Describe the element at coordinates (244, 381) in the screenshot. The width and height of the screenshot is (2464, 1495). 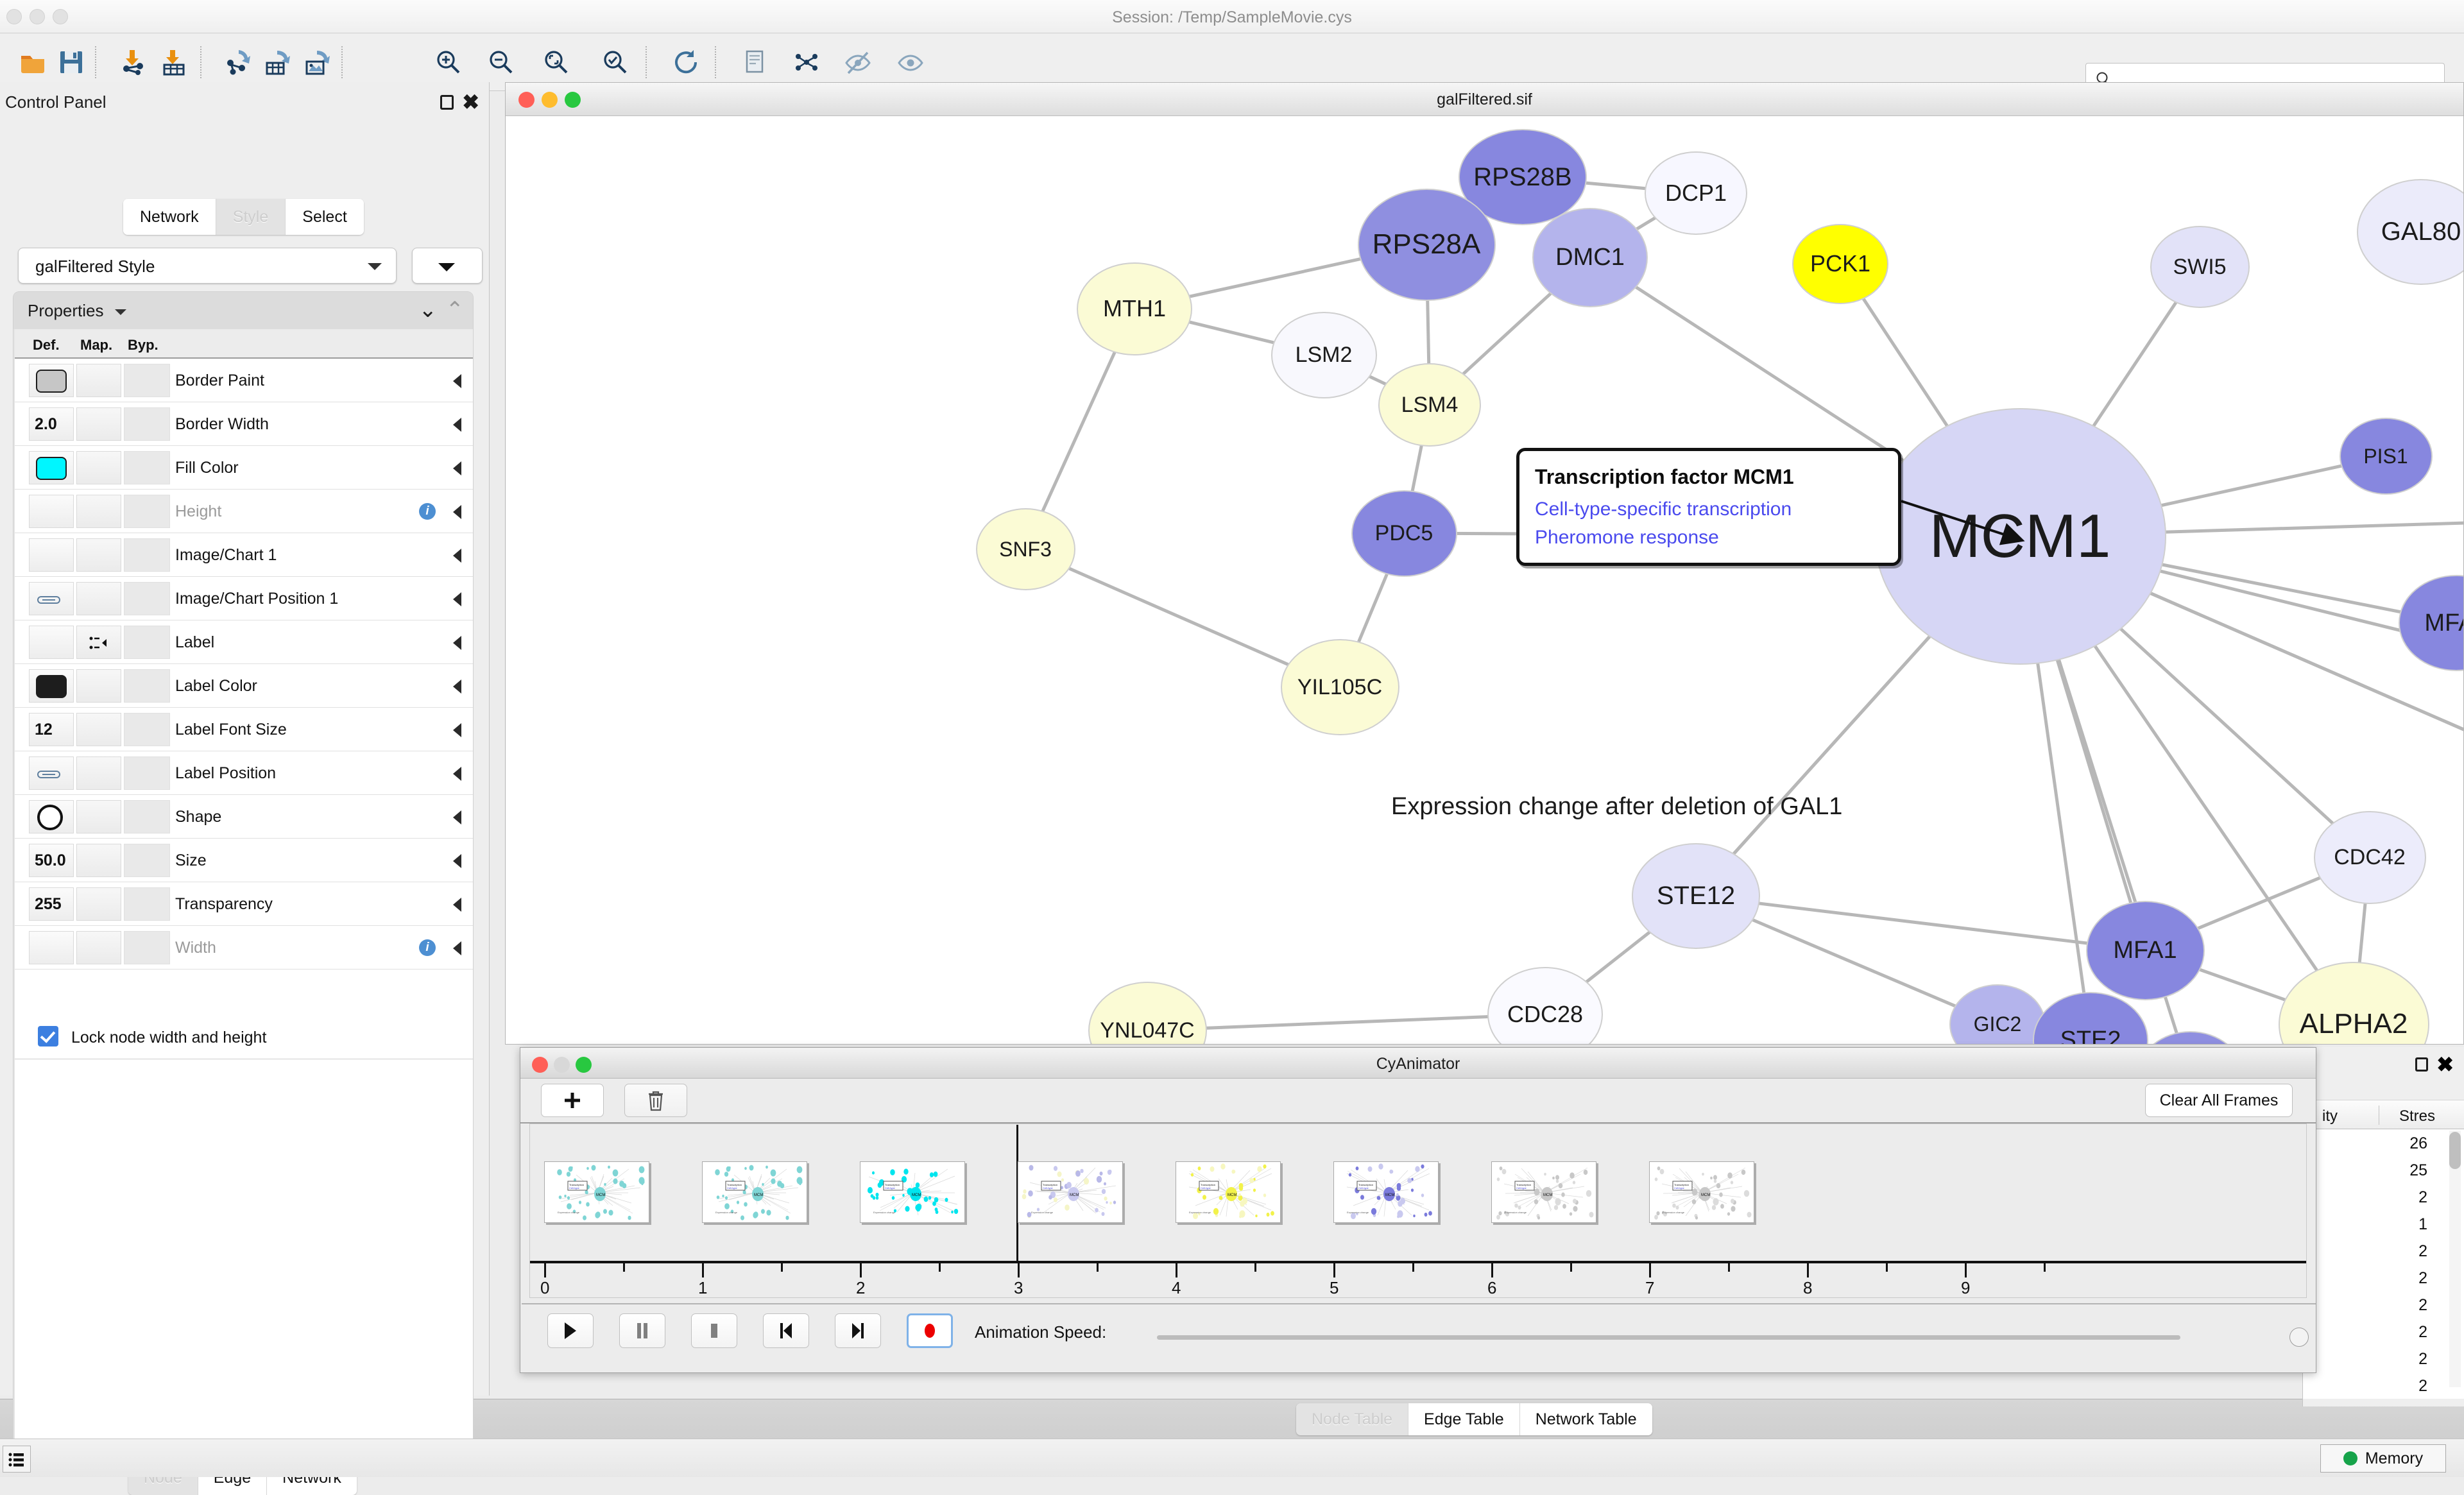
I see `property-row: Border Paint` at that location.